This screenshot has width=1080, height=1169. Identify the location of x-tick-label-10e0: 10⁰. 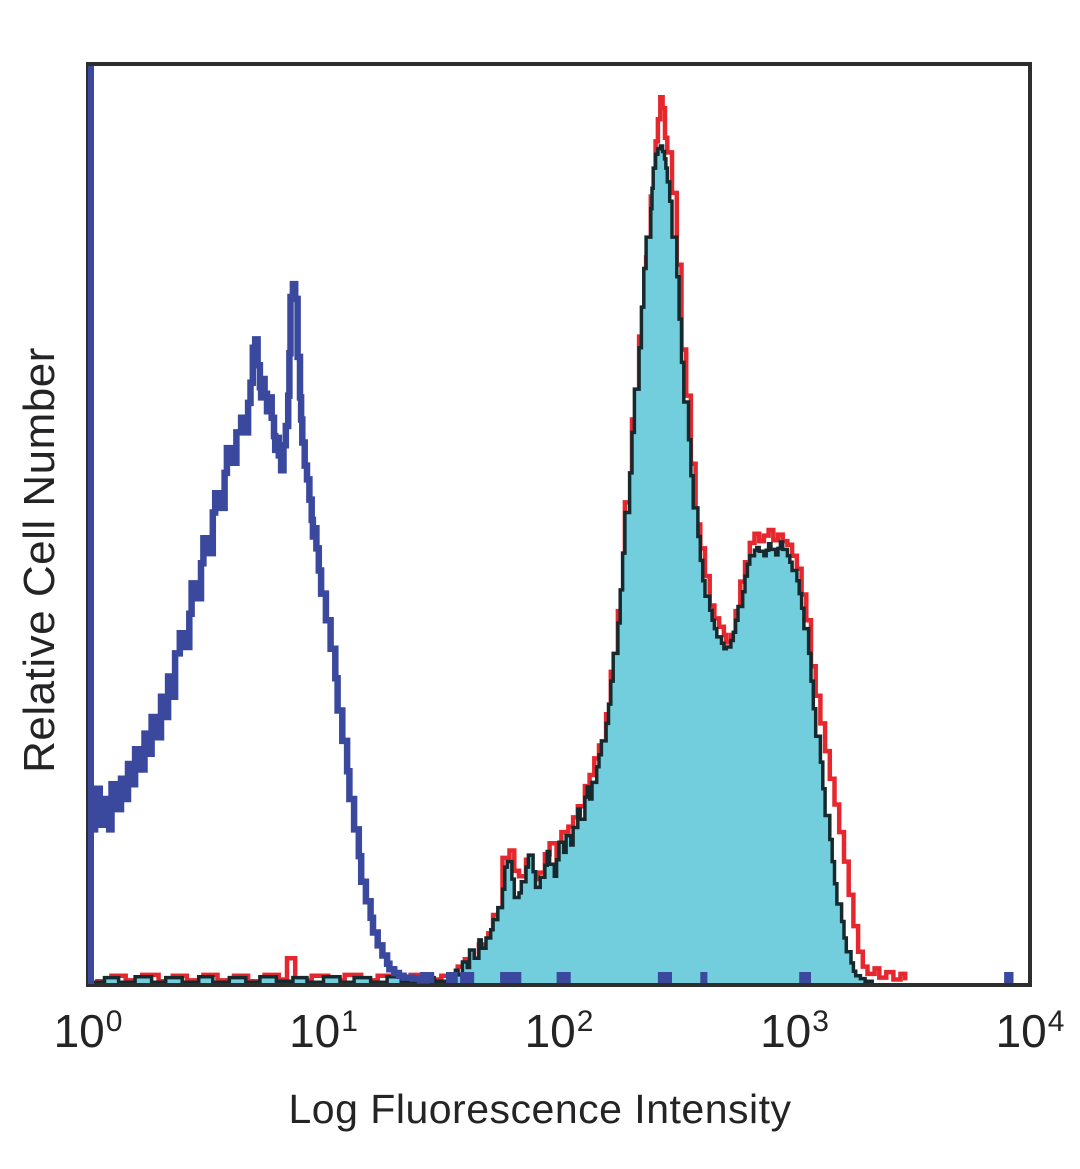
(88, 1031).